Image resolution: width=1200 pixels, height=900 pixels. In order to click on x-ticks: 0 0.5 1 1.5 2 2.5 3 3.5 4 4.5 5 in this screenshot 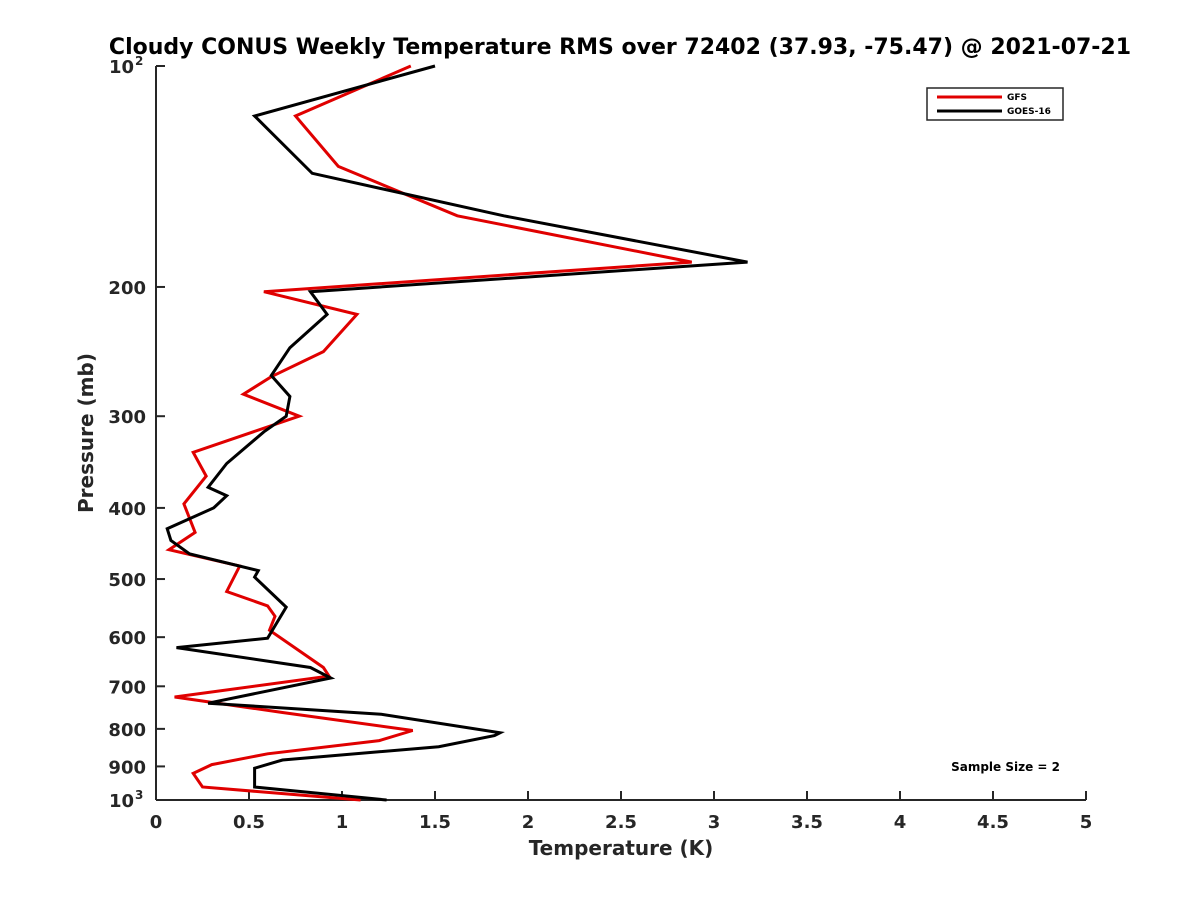, I will do `click(621, 812)`.